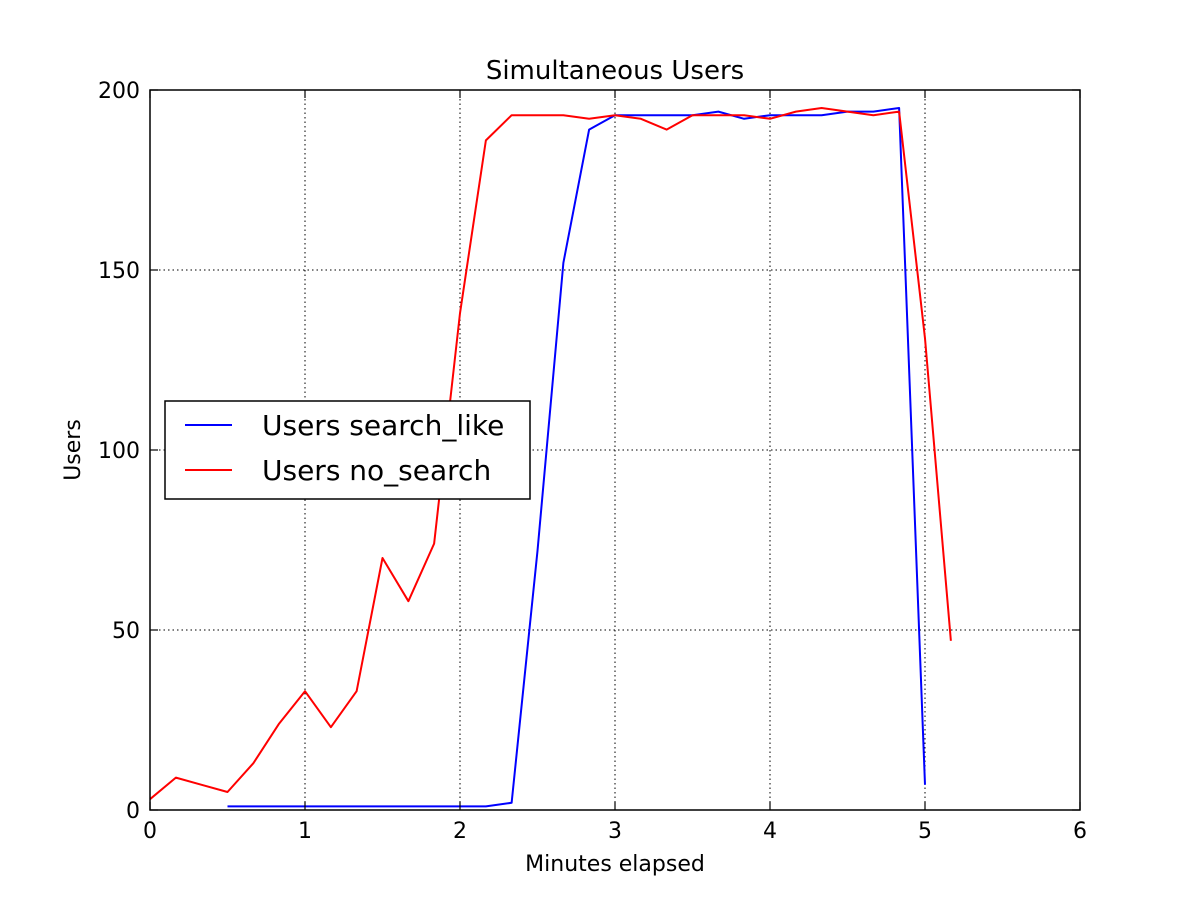 The width and height of the screenshot is (1200, 900). Describe the element at coordinates (305, 831) in the screenshot. I see `x-tick-label: 1` at that location.